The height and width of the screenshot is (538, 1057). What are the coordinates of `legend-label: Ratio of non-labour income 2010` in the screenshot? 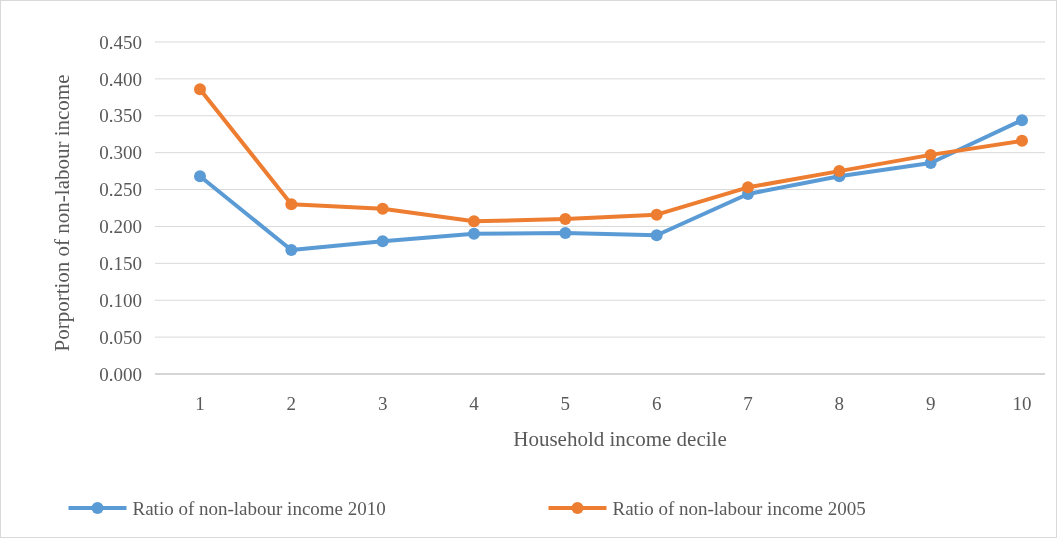 It's located at (259, 508).